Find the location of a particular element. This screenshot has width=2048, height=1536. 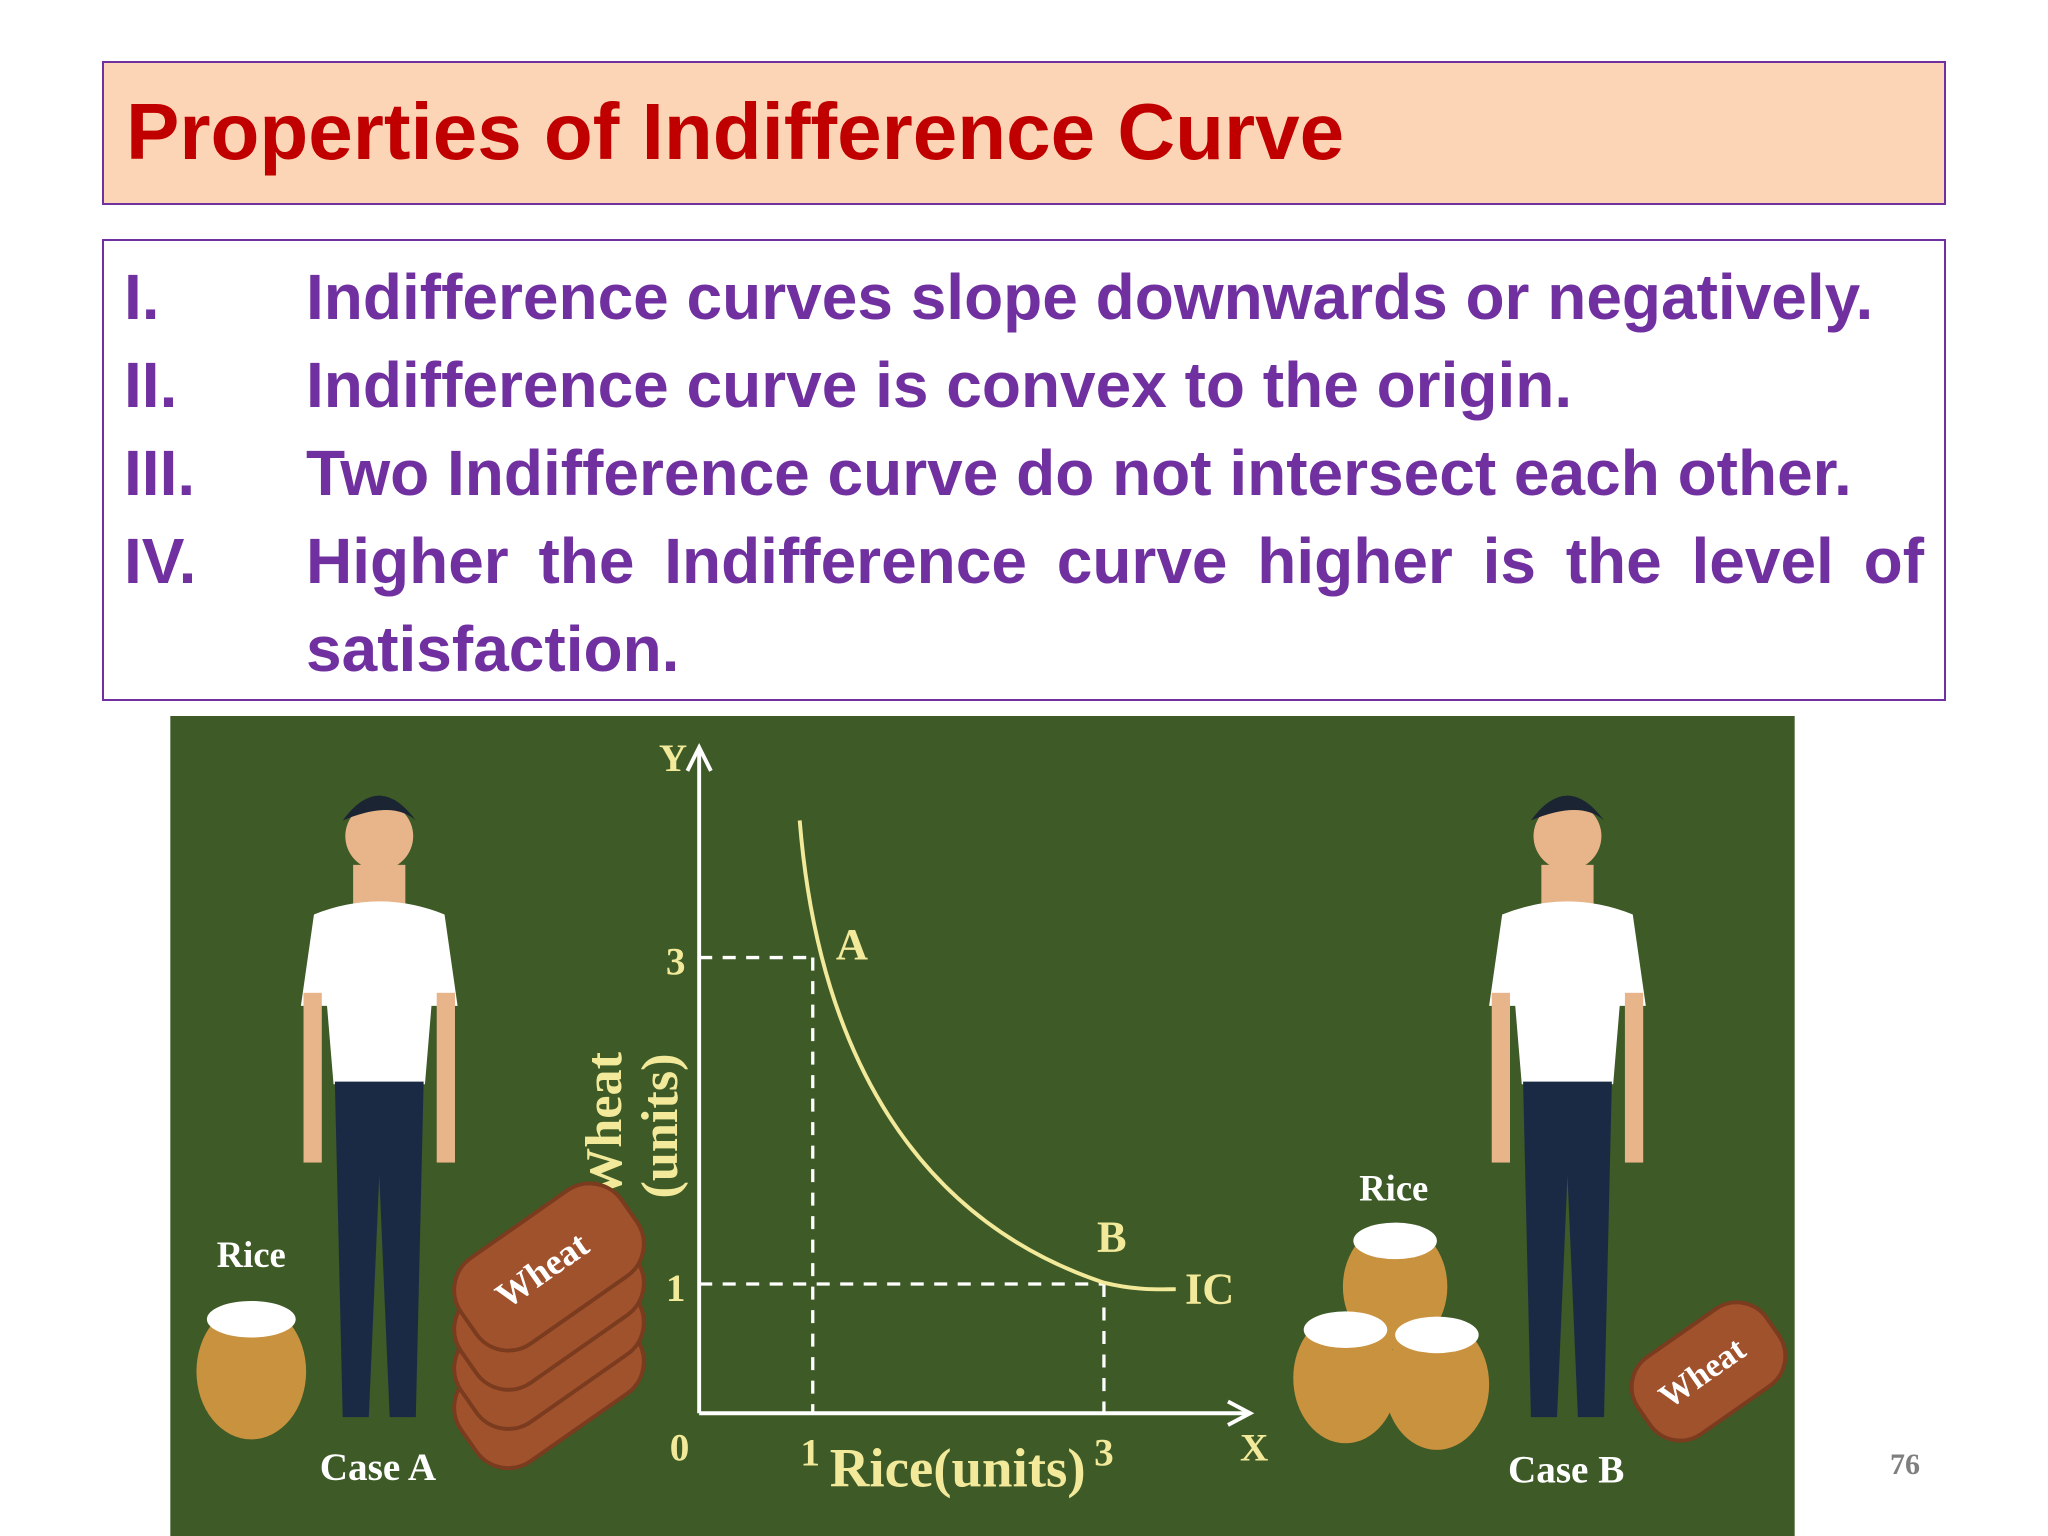

x-label: Rice(units) is located at coordinates (958, 1467).